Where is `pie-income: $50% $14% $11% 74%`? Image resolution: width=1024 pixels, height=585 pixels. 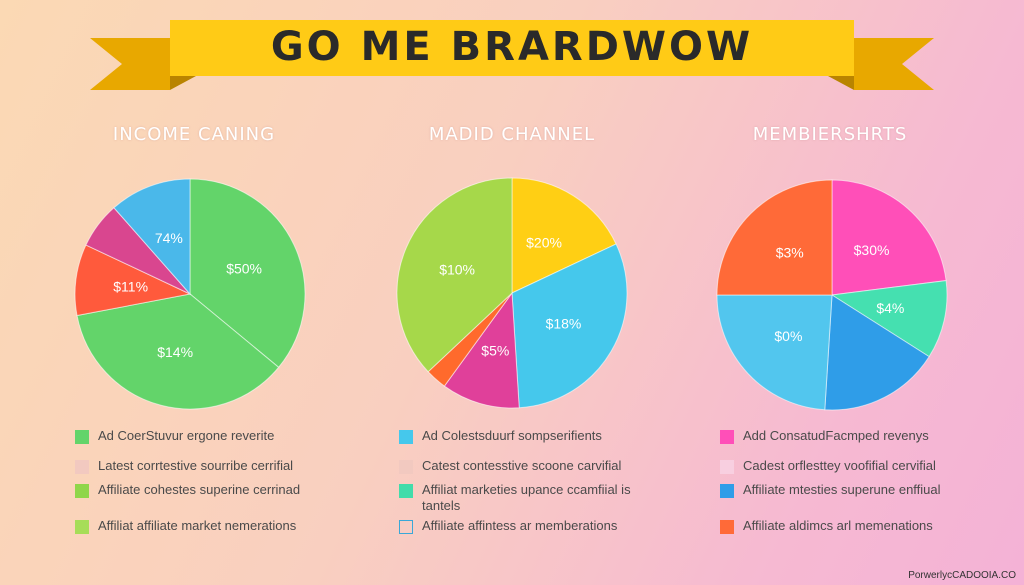
pie-income: $50% $14% $11% 74% is located at coordinates (190, 294).